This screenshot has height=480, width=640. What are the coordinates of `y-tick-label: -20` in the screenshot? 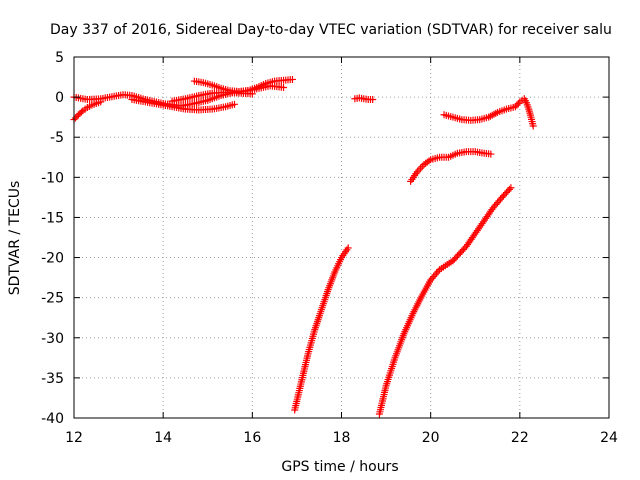 It's located at (52, 259).